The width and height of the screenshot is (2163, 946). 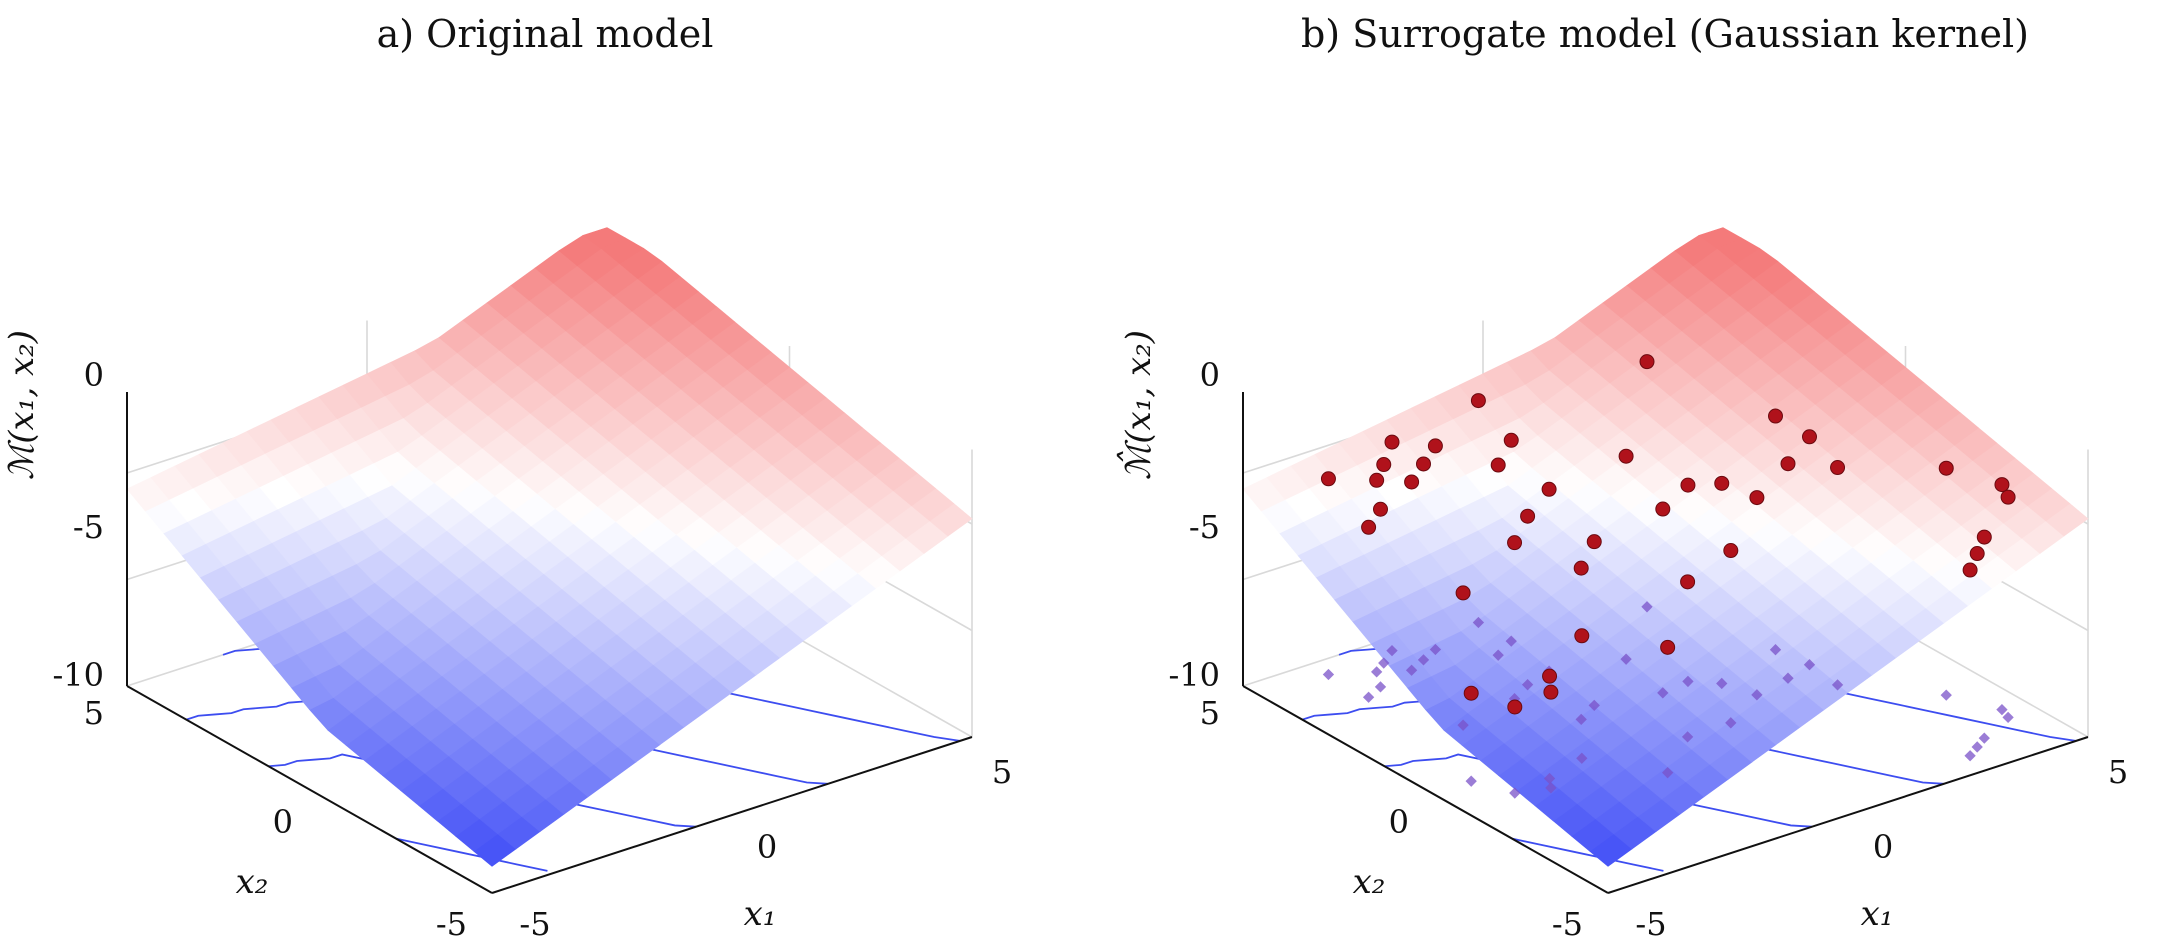 What do you see at coordinates (22, 405) in the screenshot?
I see `z-axis-label: ℳ(x₁, x₂)` at bounding box center [22, 405].